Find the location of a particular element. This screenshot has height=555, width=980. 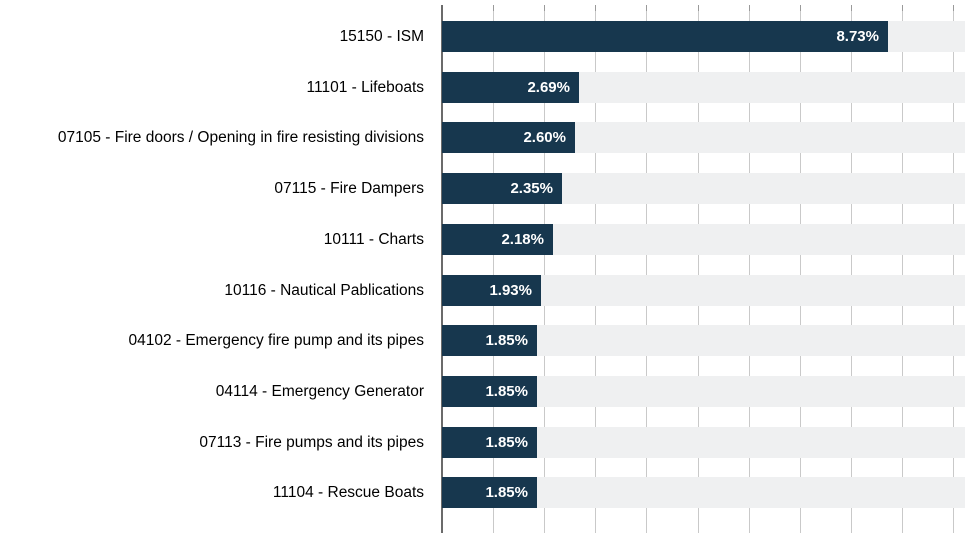

bar: 1.93% is located at coordinates (491, 290).